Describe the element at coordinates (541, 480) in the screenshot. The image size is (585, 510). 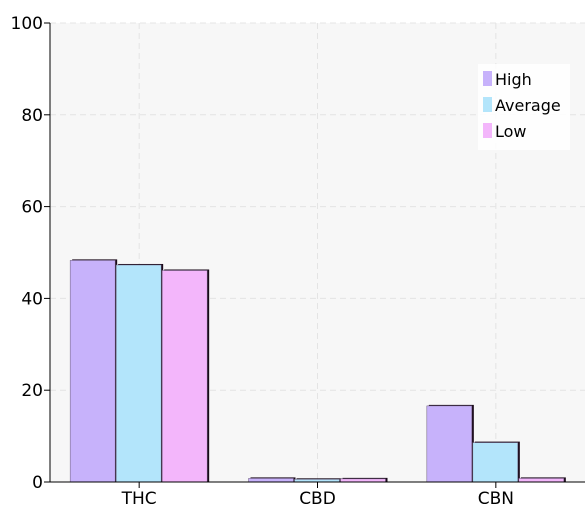
I see `bar-low-cbn` at that location.